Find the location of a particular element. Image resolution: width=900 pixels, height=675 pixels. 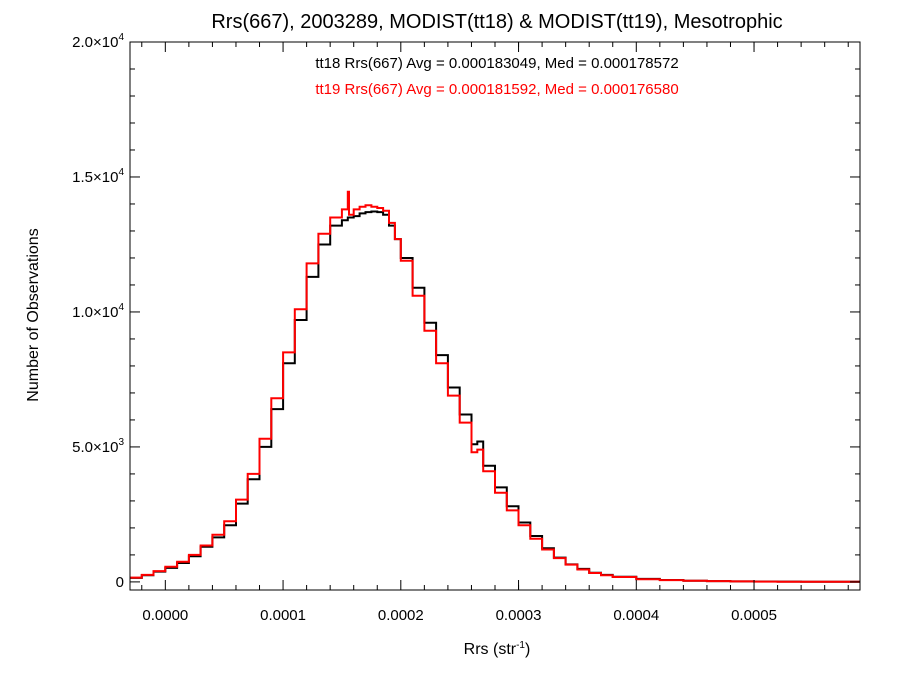

y-tick-label: 5.0×10³ is located at coordinates (98, 446).